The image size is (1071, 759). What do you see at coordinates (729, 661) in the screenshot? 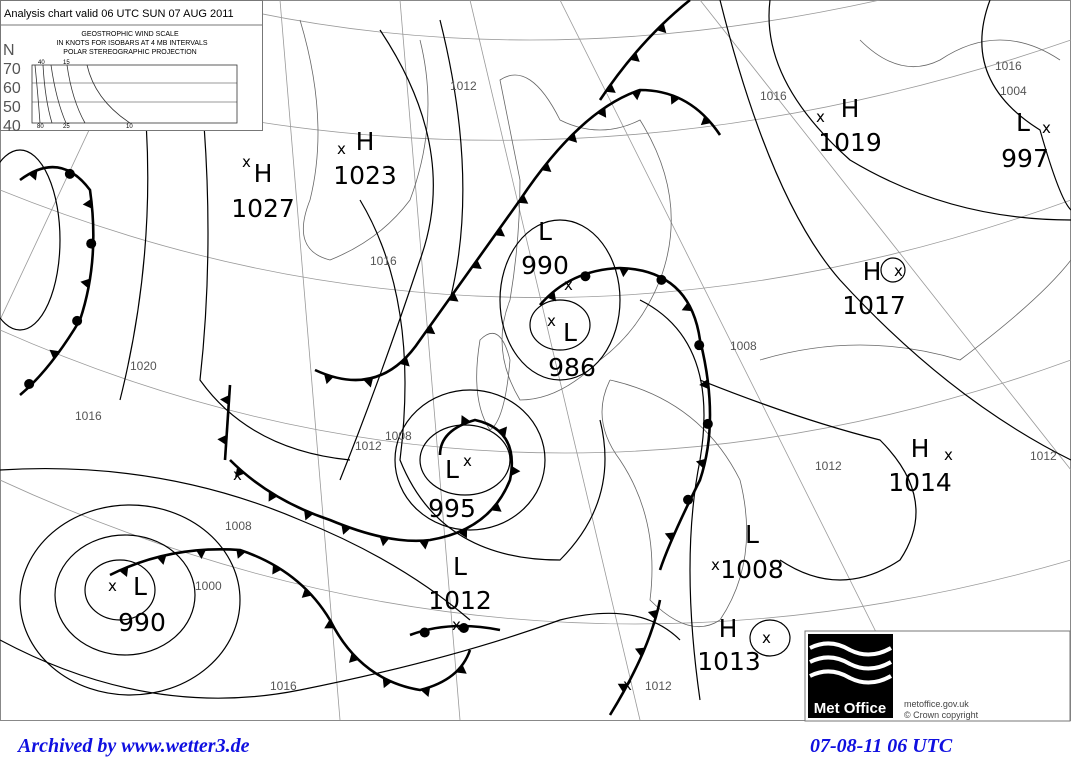
I see `svg-text: 1013` at bounding box center [729, 661].